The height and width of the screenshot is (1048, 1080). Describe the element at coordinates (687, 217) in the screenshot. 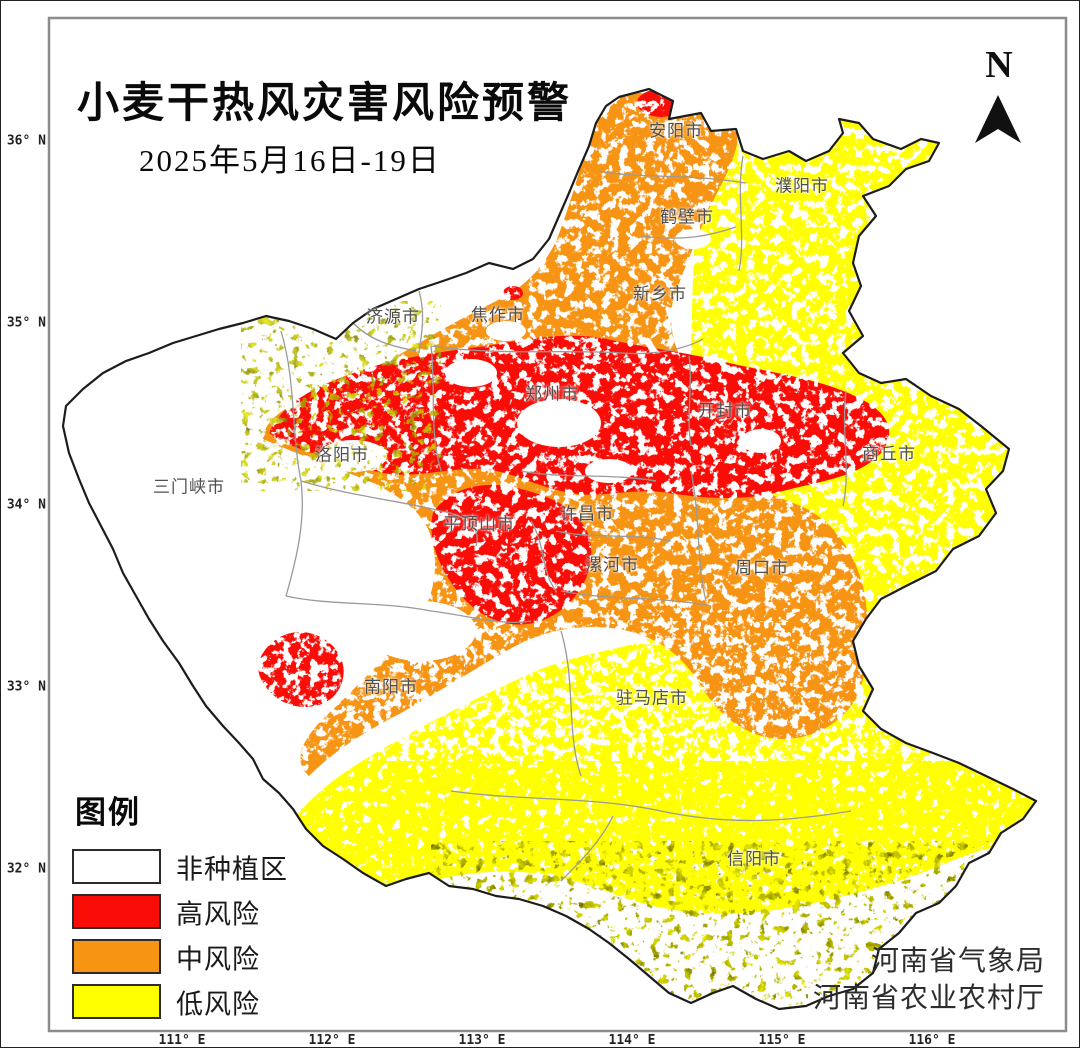

I see `city-label: 鹤壁市` at that location.